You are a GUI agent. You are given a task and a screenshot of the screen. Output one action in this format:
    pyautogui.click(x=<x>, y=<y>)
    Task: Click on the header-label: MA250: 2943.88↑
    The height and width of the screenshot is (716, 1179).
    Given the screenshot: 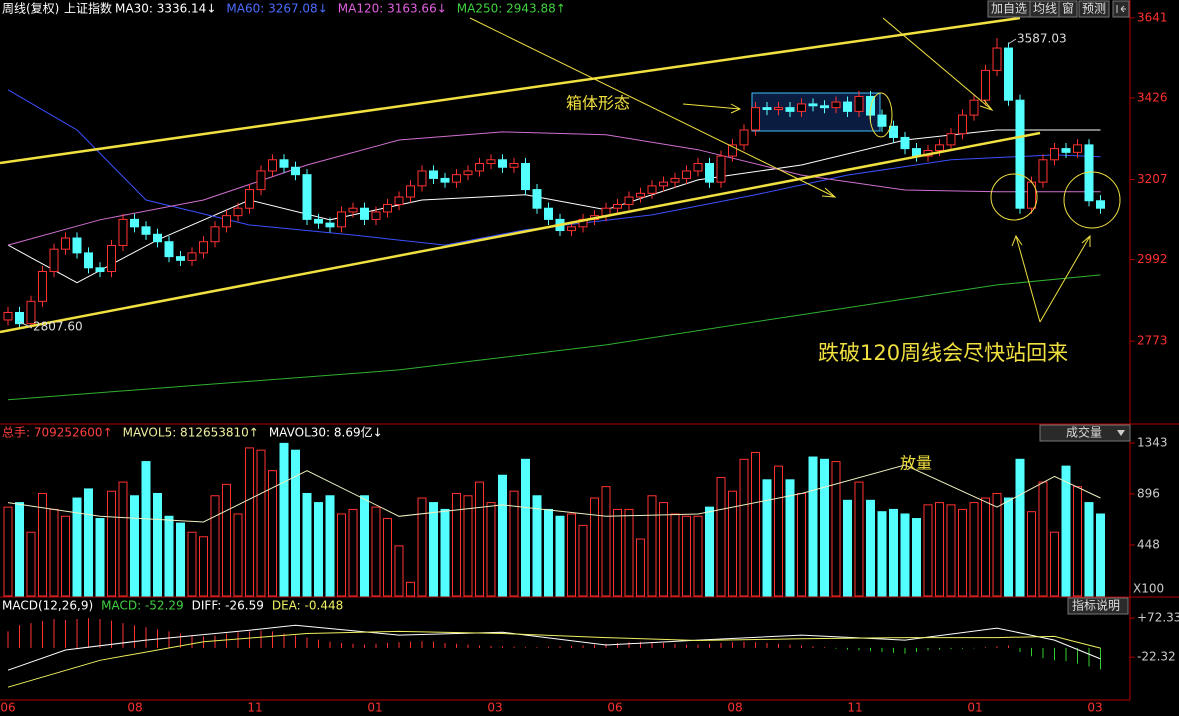 What is the action you would take?
    pyautogui.click(x=511, y=9)
    